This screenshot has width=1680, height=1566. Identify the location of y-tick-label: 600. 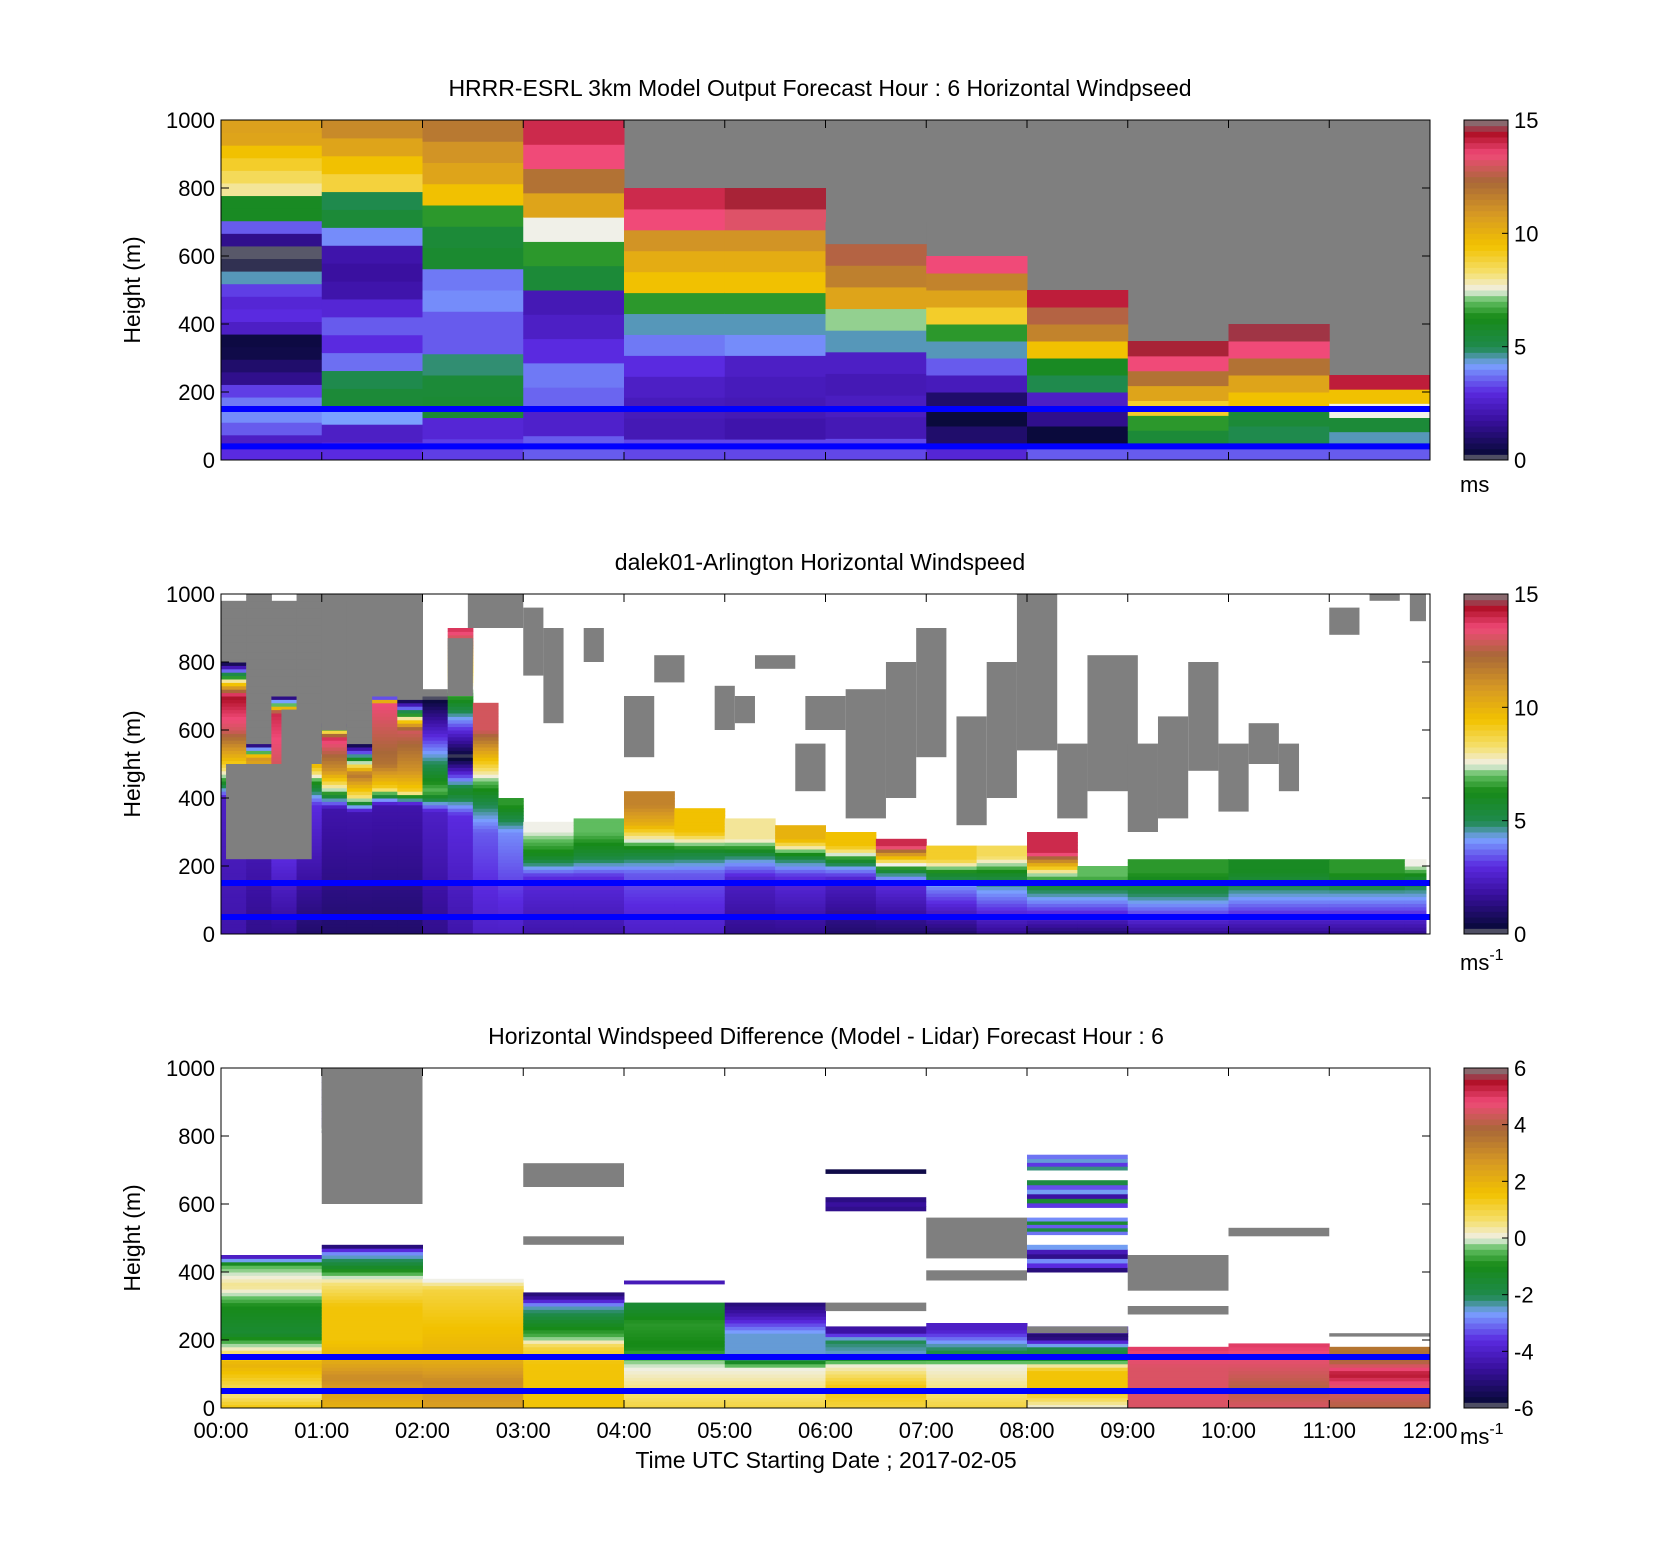
(196, 256).